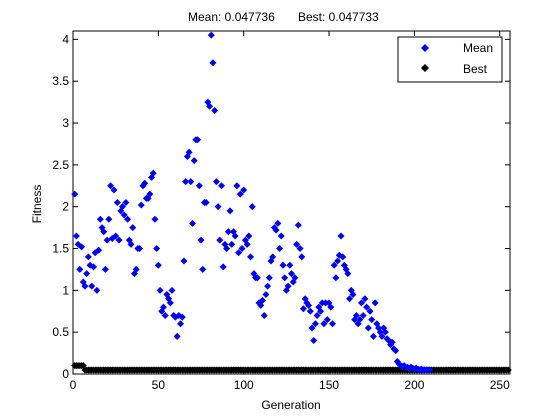  Describe the element at coordinates (291, 368) in the screenshot. I see `best-series` at that location.